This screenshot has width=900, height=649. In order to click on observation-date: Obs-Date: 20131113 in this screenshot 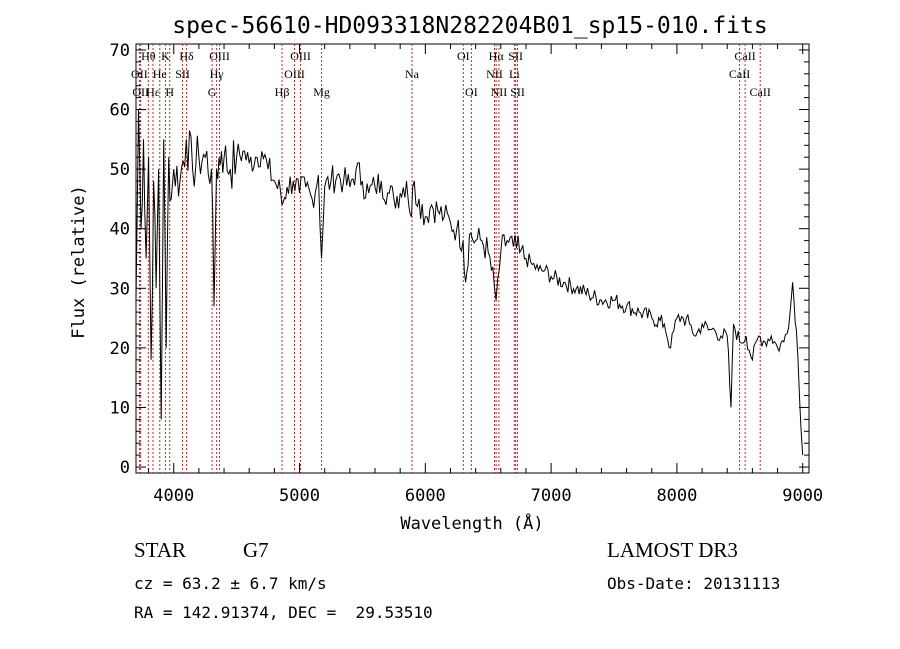, I will do `click(694, 583)`.